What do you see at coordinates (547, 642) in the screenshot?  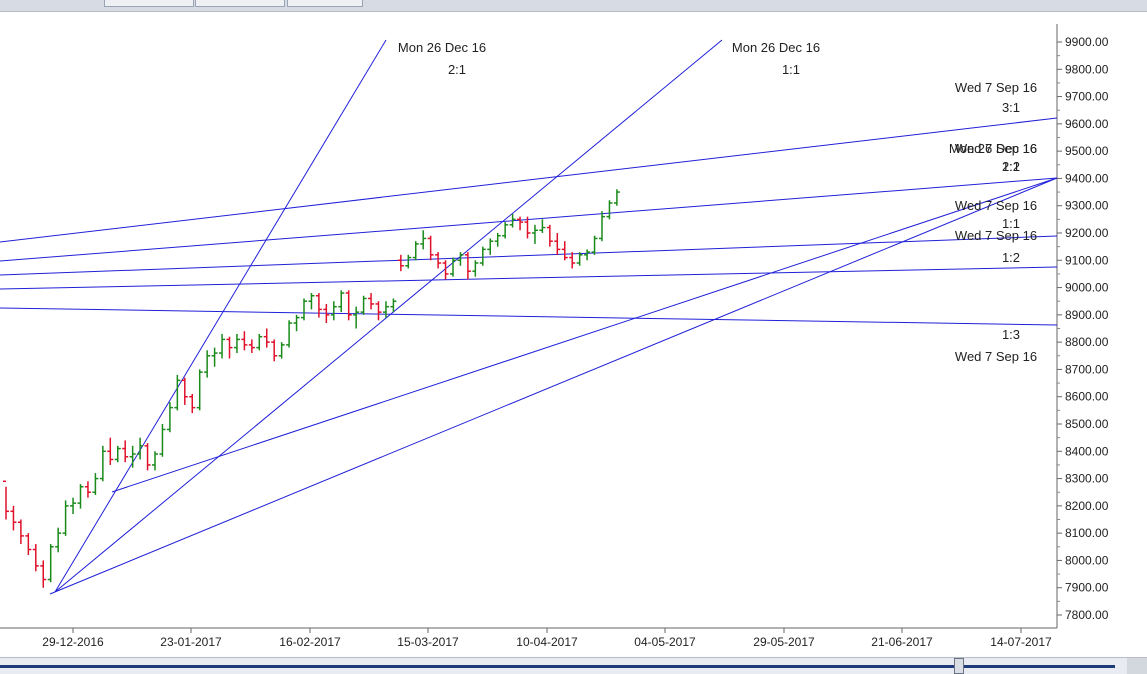 I see `x-tick-label: 10-04-2017` at bounding box center [547, 642].